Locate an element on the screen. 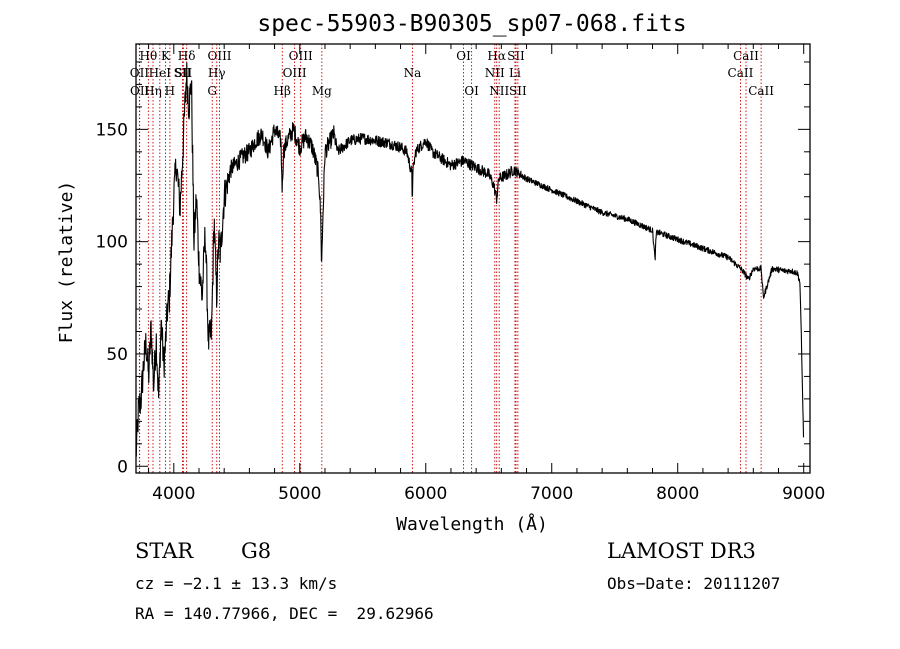 This screenshot has height=649, width=900. line-marker-label: Hα is located at coordinates (496, 56).